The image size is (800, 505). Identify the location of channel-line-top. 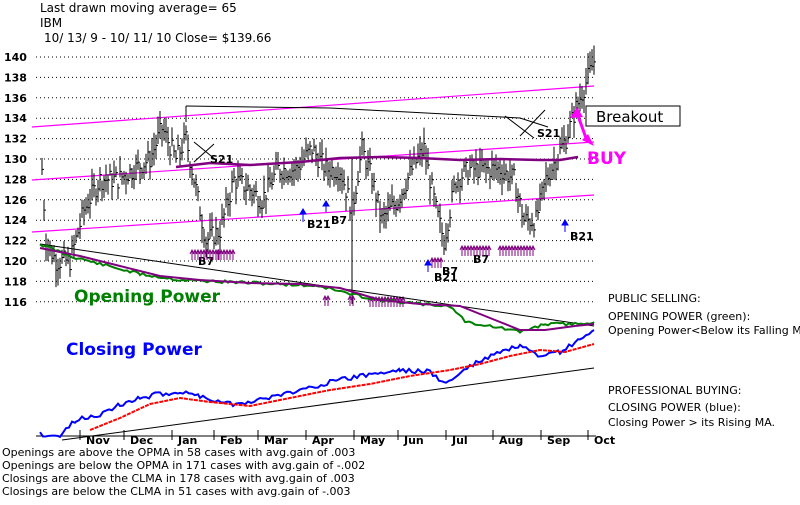
(313, 106).